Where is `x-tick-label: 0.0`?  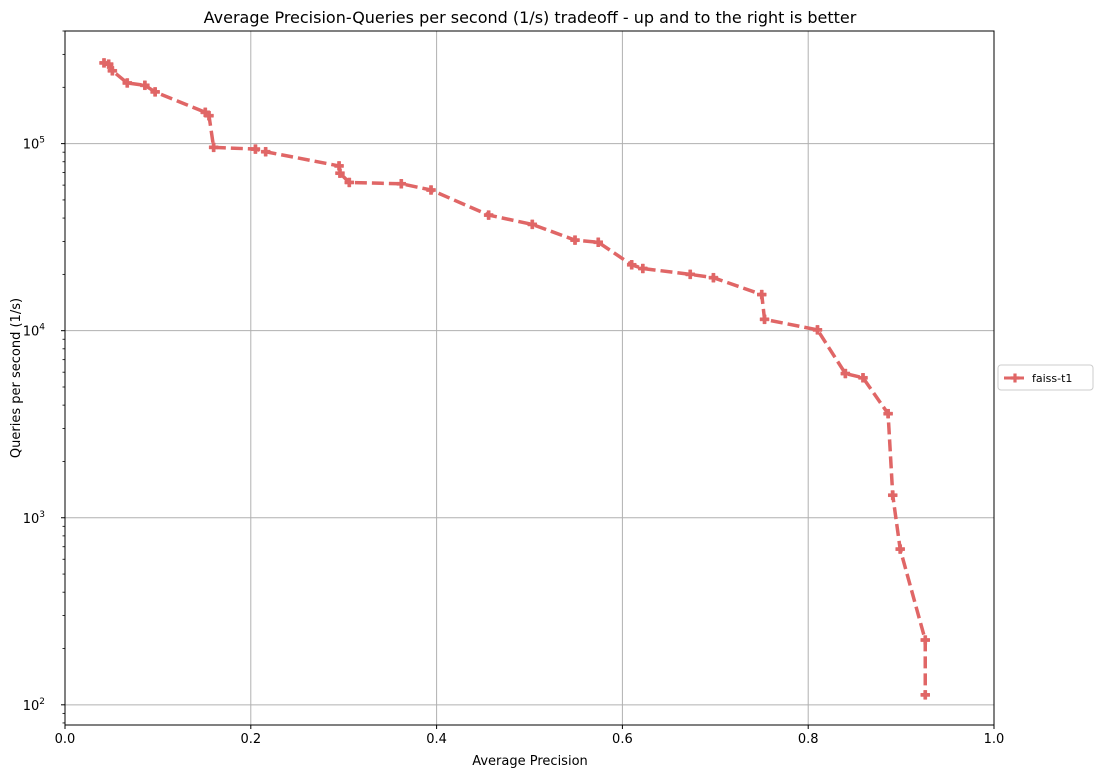 x-tick-label: 0.0 is located at coordinates (65, 739).